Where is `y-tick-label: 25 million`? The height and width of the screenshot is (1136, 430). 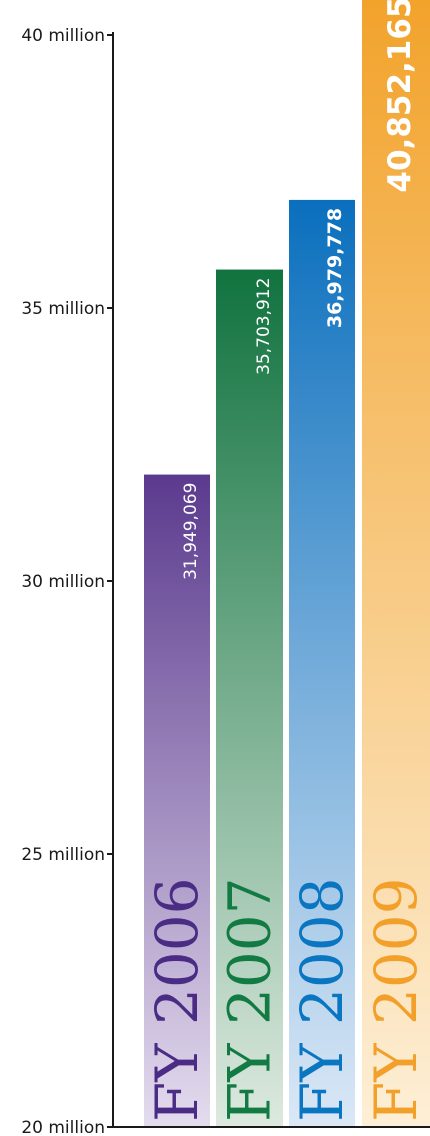
y-tick-label: 25 million is located at coordinates (63, 855).